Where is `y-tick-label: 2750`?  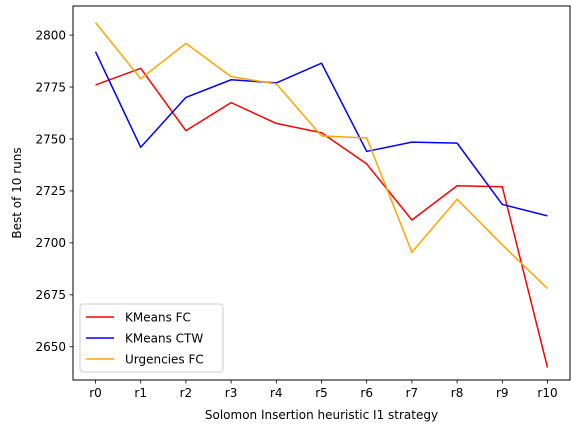 y-tick-label: 2750 is located at coordinates (50, 139).